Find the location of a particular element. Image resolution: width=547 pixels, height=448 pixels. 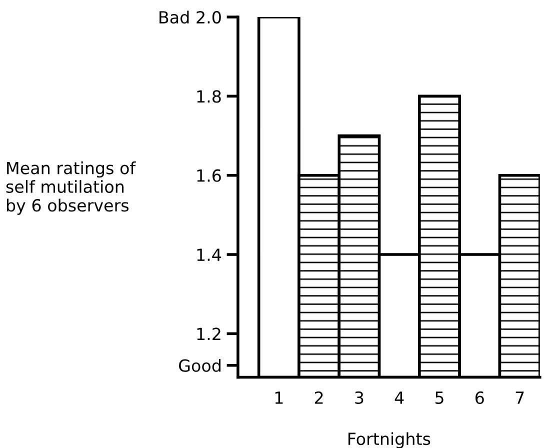

y-tick-label: Good is located at coordinates (199, 365).